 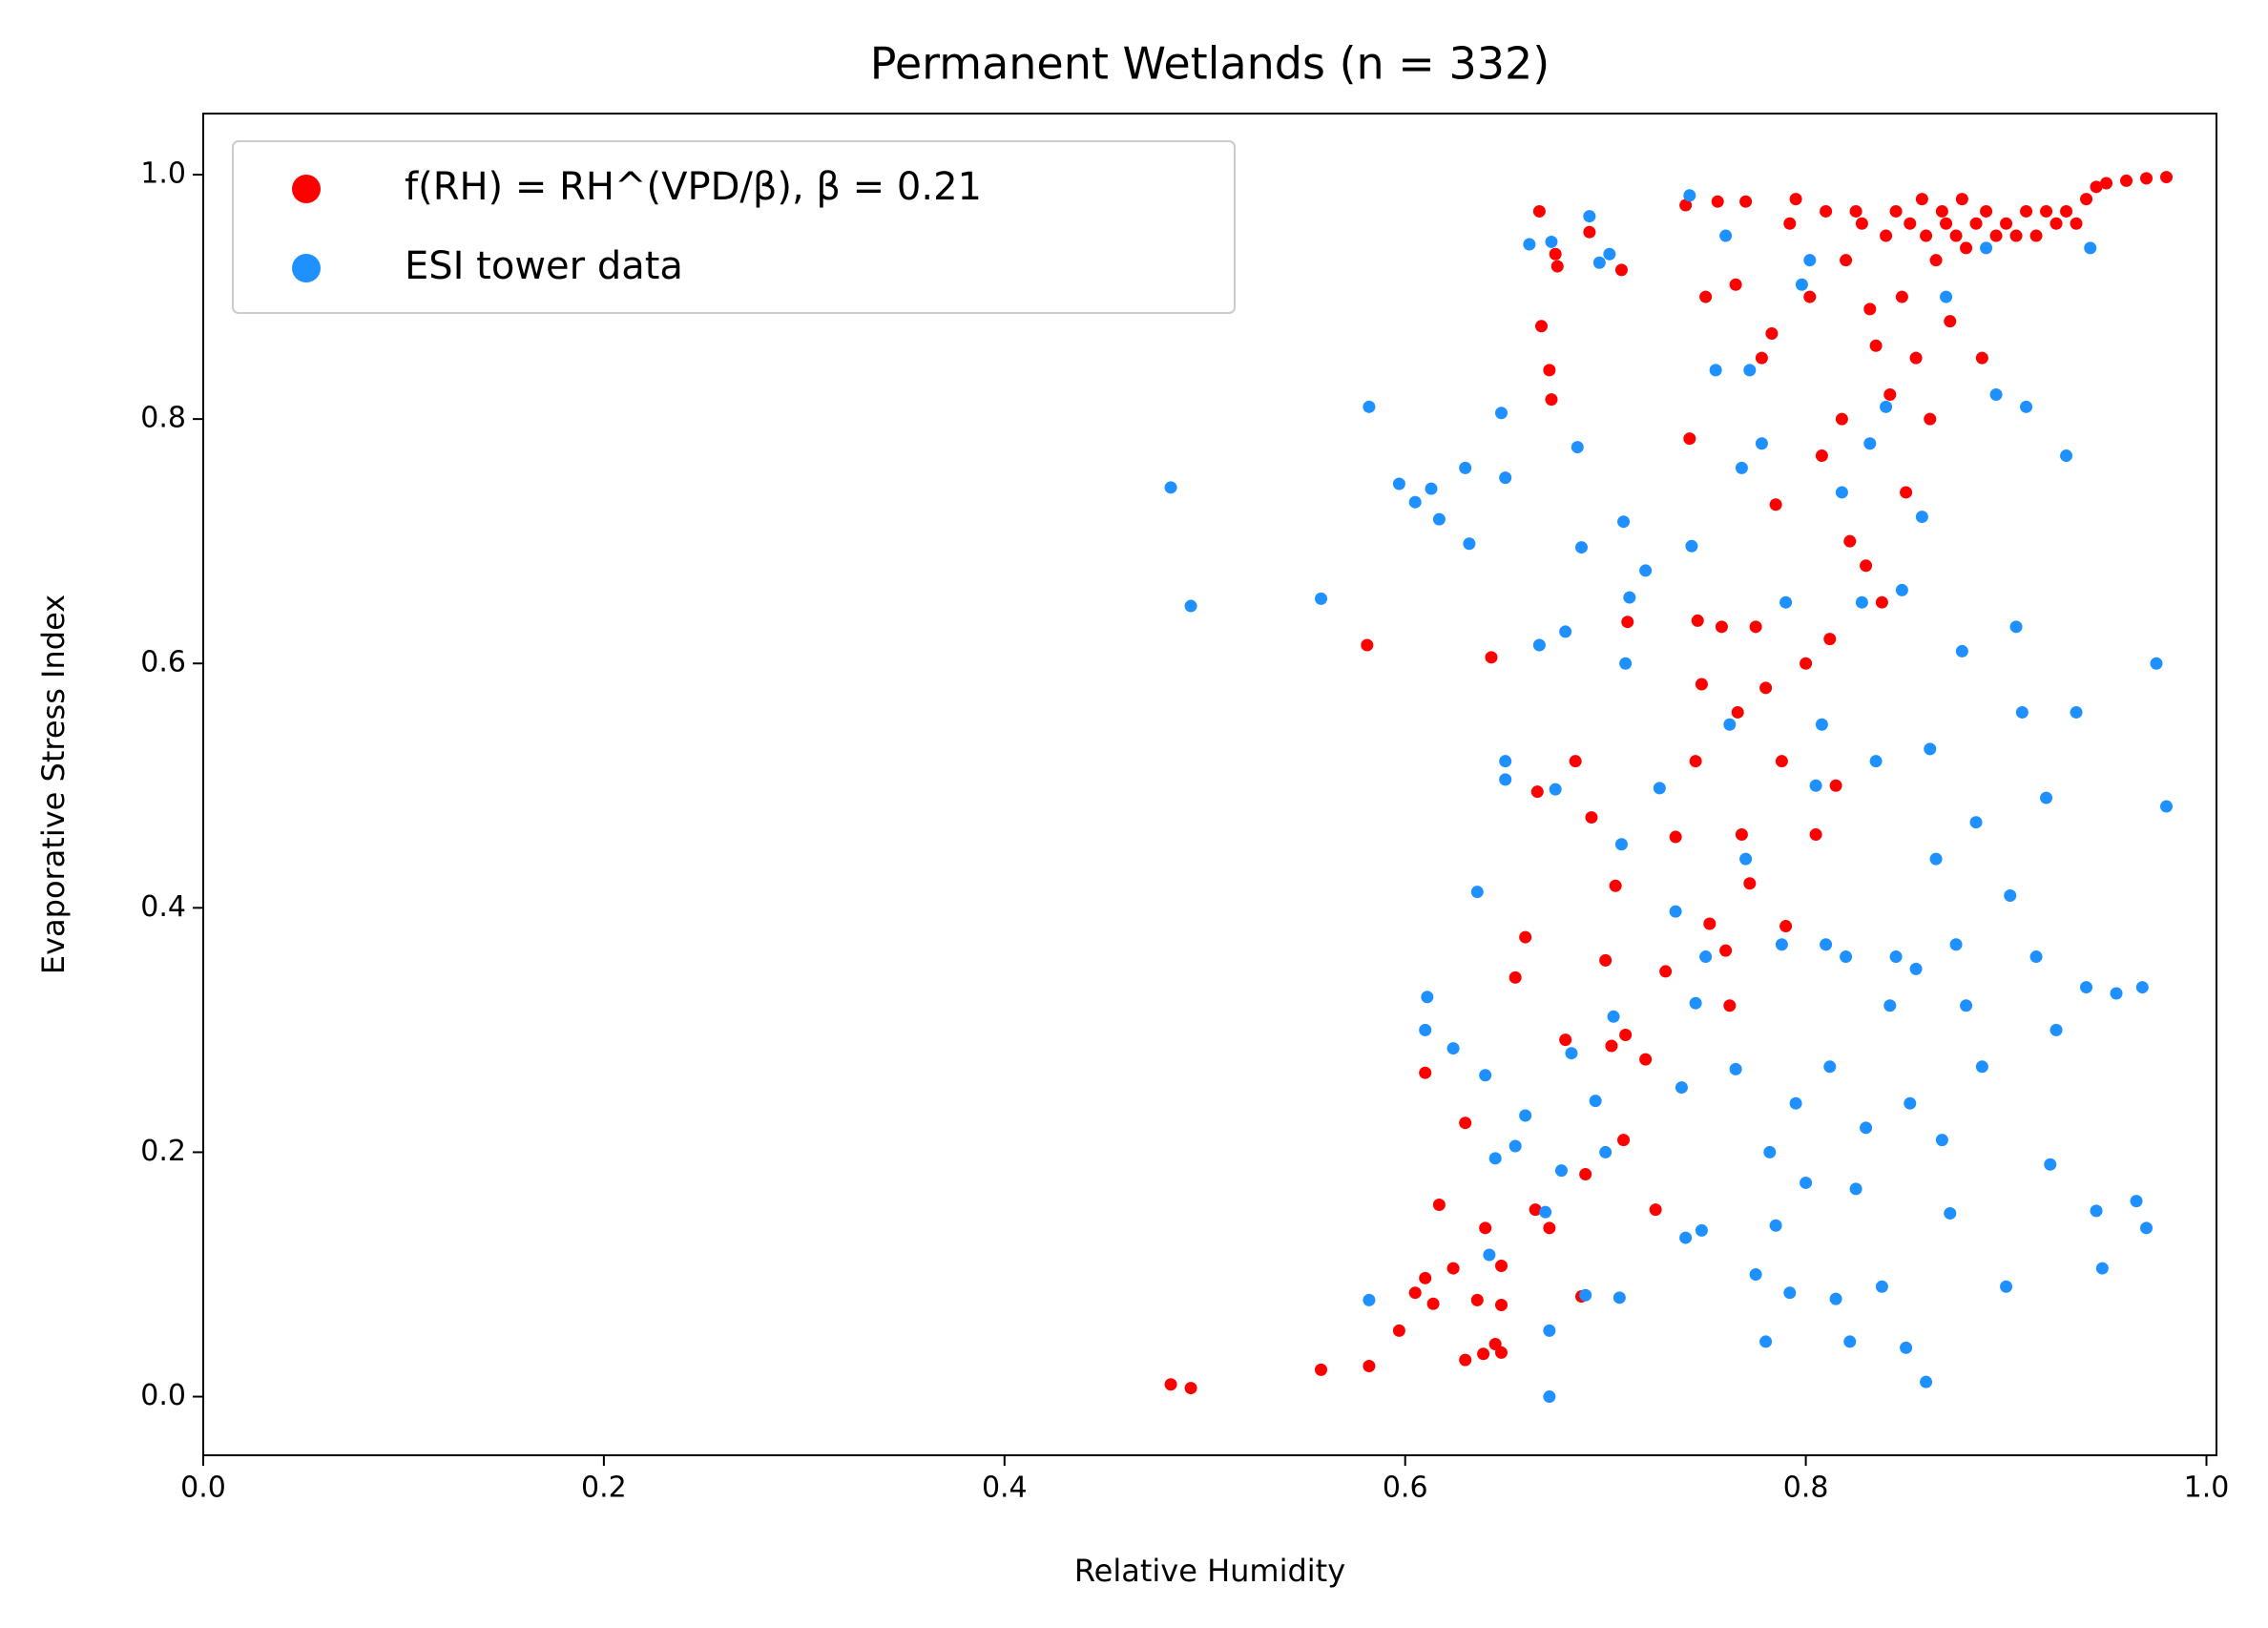 What do you see at coordinates (163, 1151) in the screenshot?
I see `y-tick-label: 0.2` at bounding box center [163, 1151].